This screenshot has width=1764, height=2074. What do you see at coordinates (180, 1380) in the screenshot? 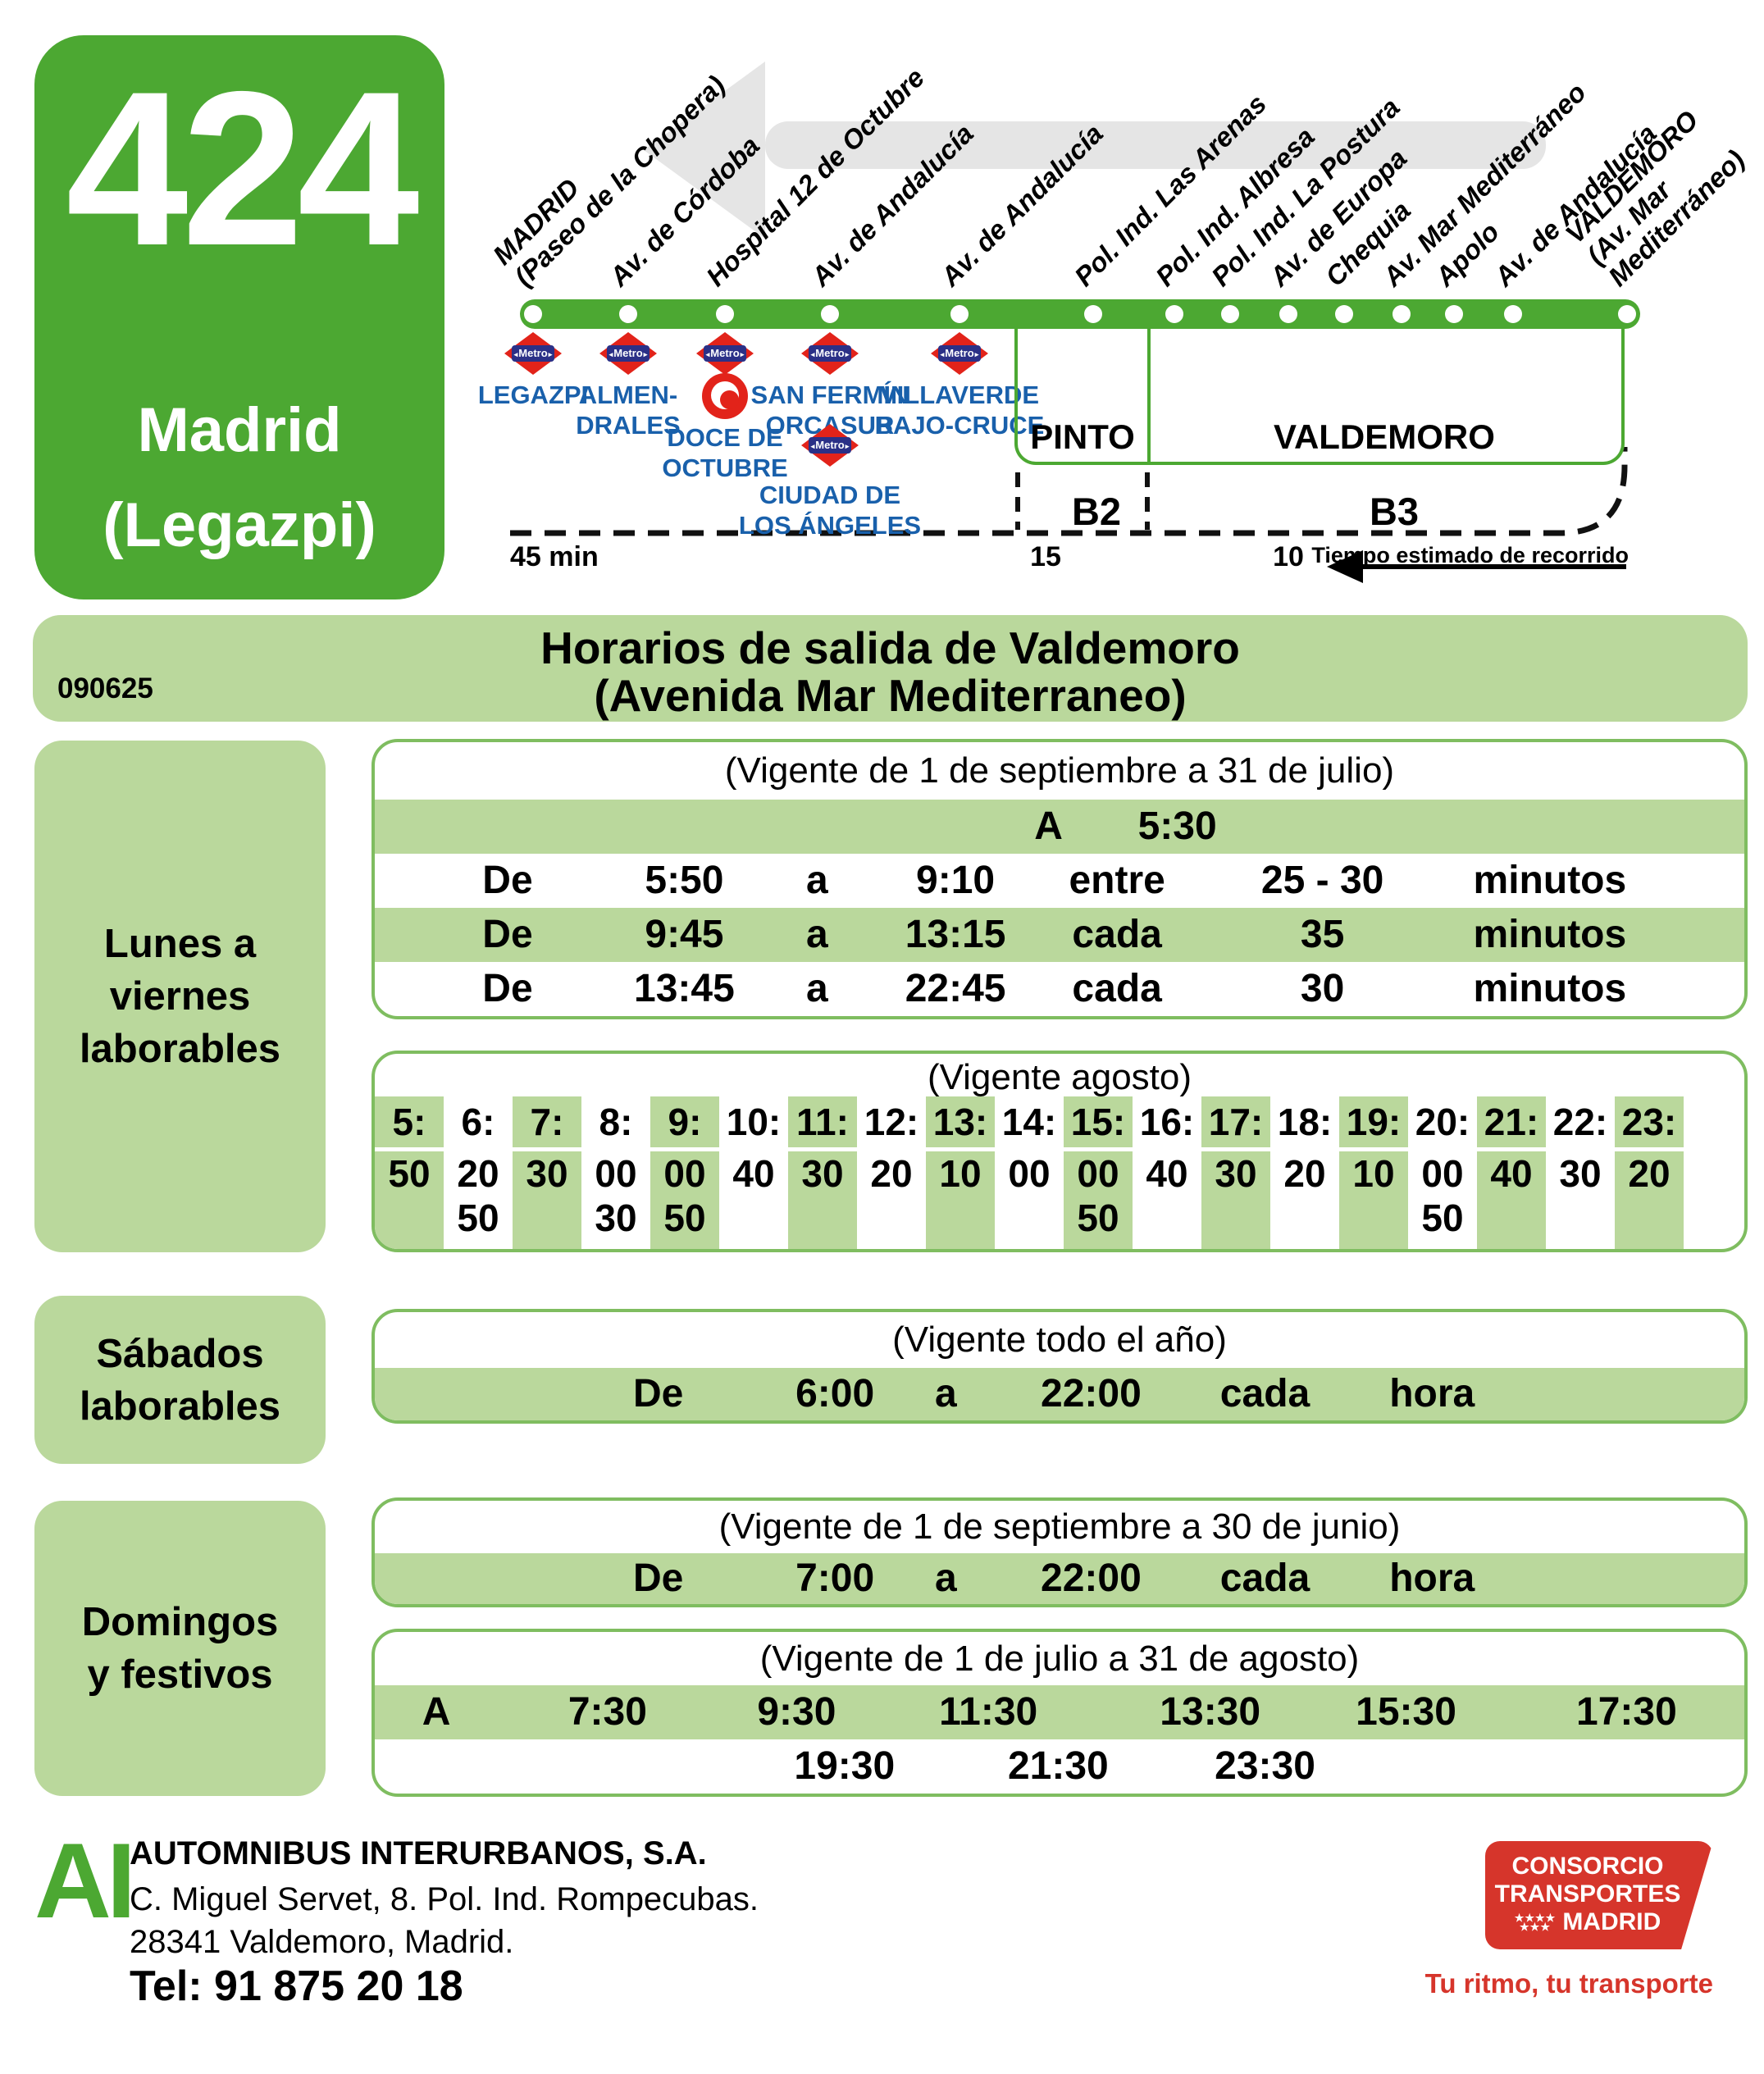
I see `section-label-saturday: Sábados laborables` at bounding box center [180, 1380].